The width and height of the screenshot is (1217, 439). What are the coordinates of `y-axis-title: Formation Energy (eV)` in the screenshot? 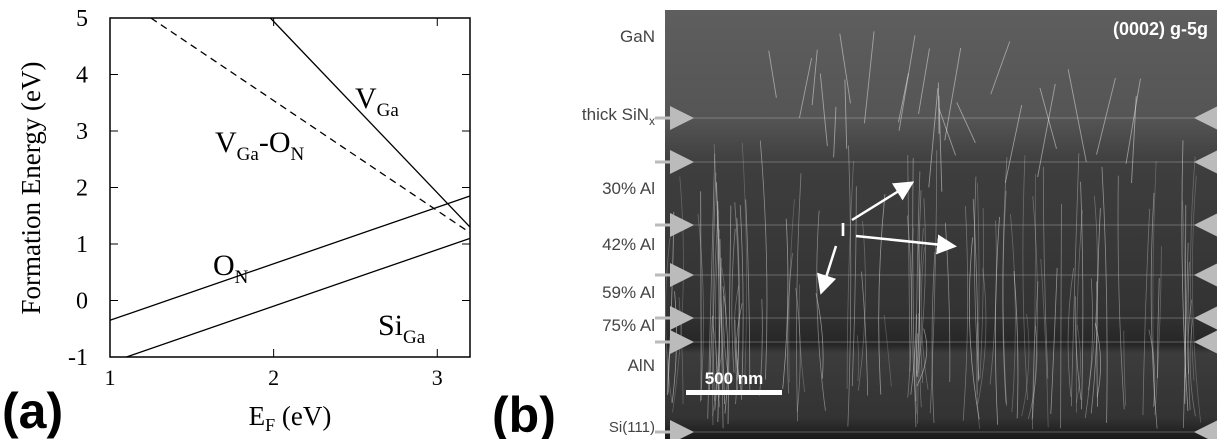 It's located at (31, 188).